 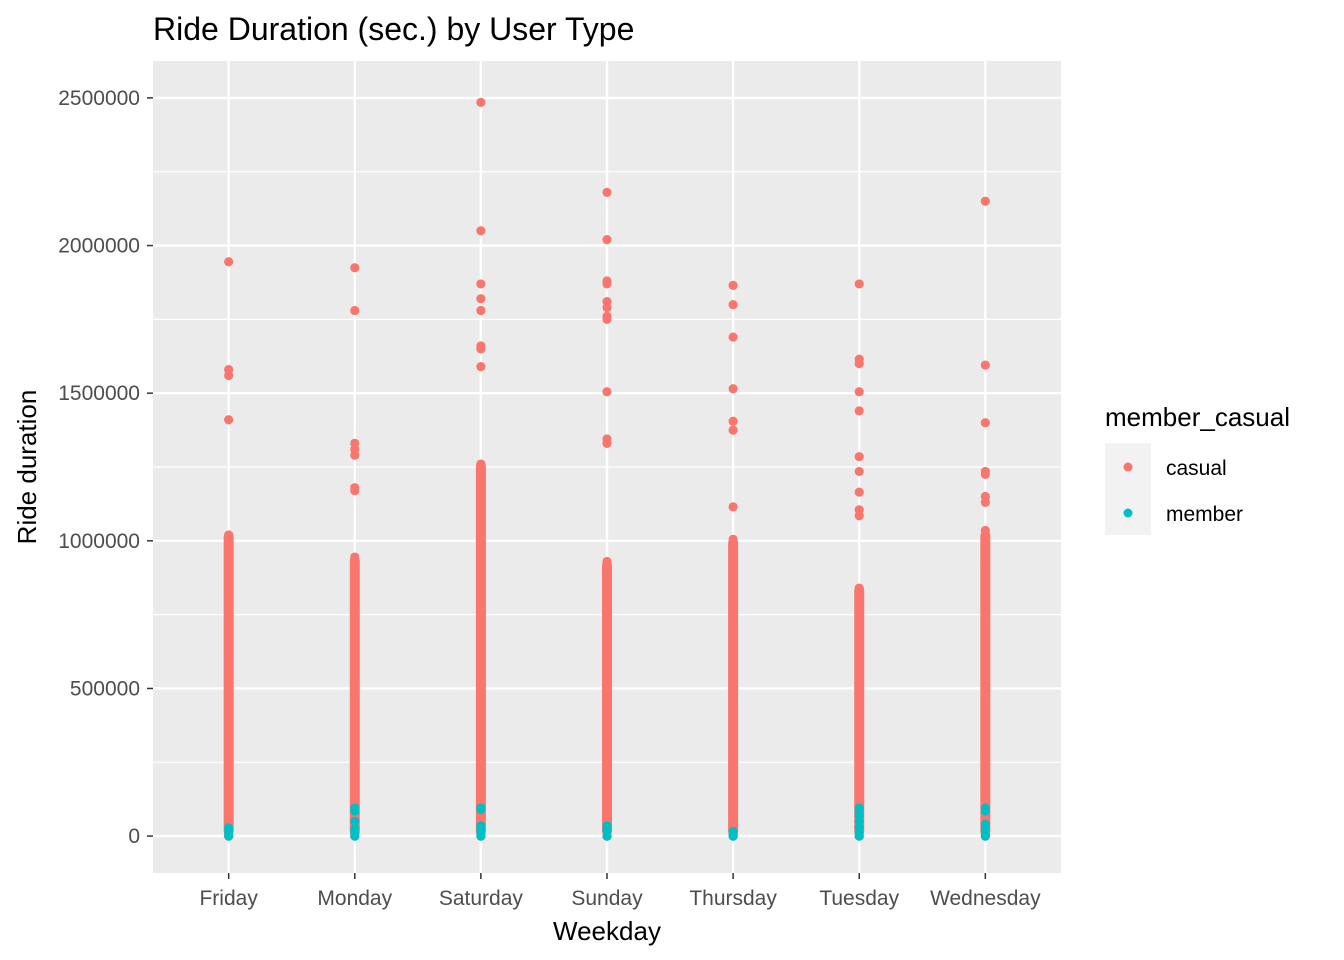 What do you see at coordinates (859, 898) in the screenshot?
I see `x-tick-label: Tuesday` at bounding box center [859, 898].